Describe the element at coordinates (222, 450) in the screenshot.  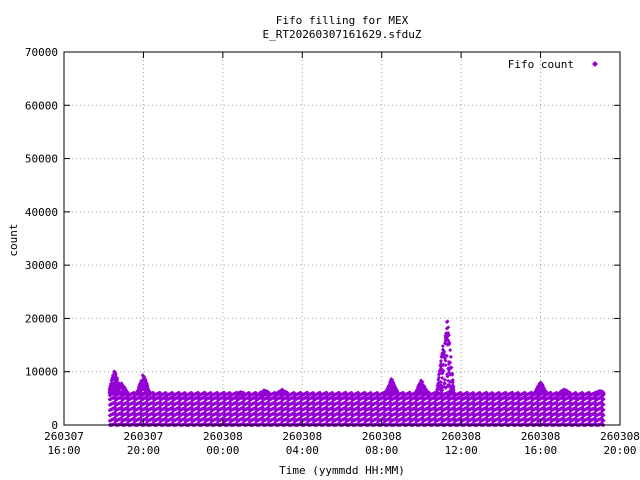
I see `x-tick-label-time: 00:00` at that location.